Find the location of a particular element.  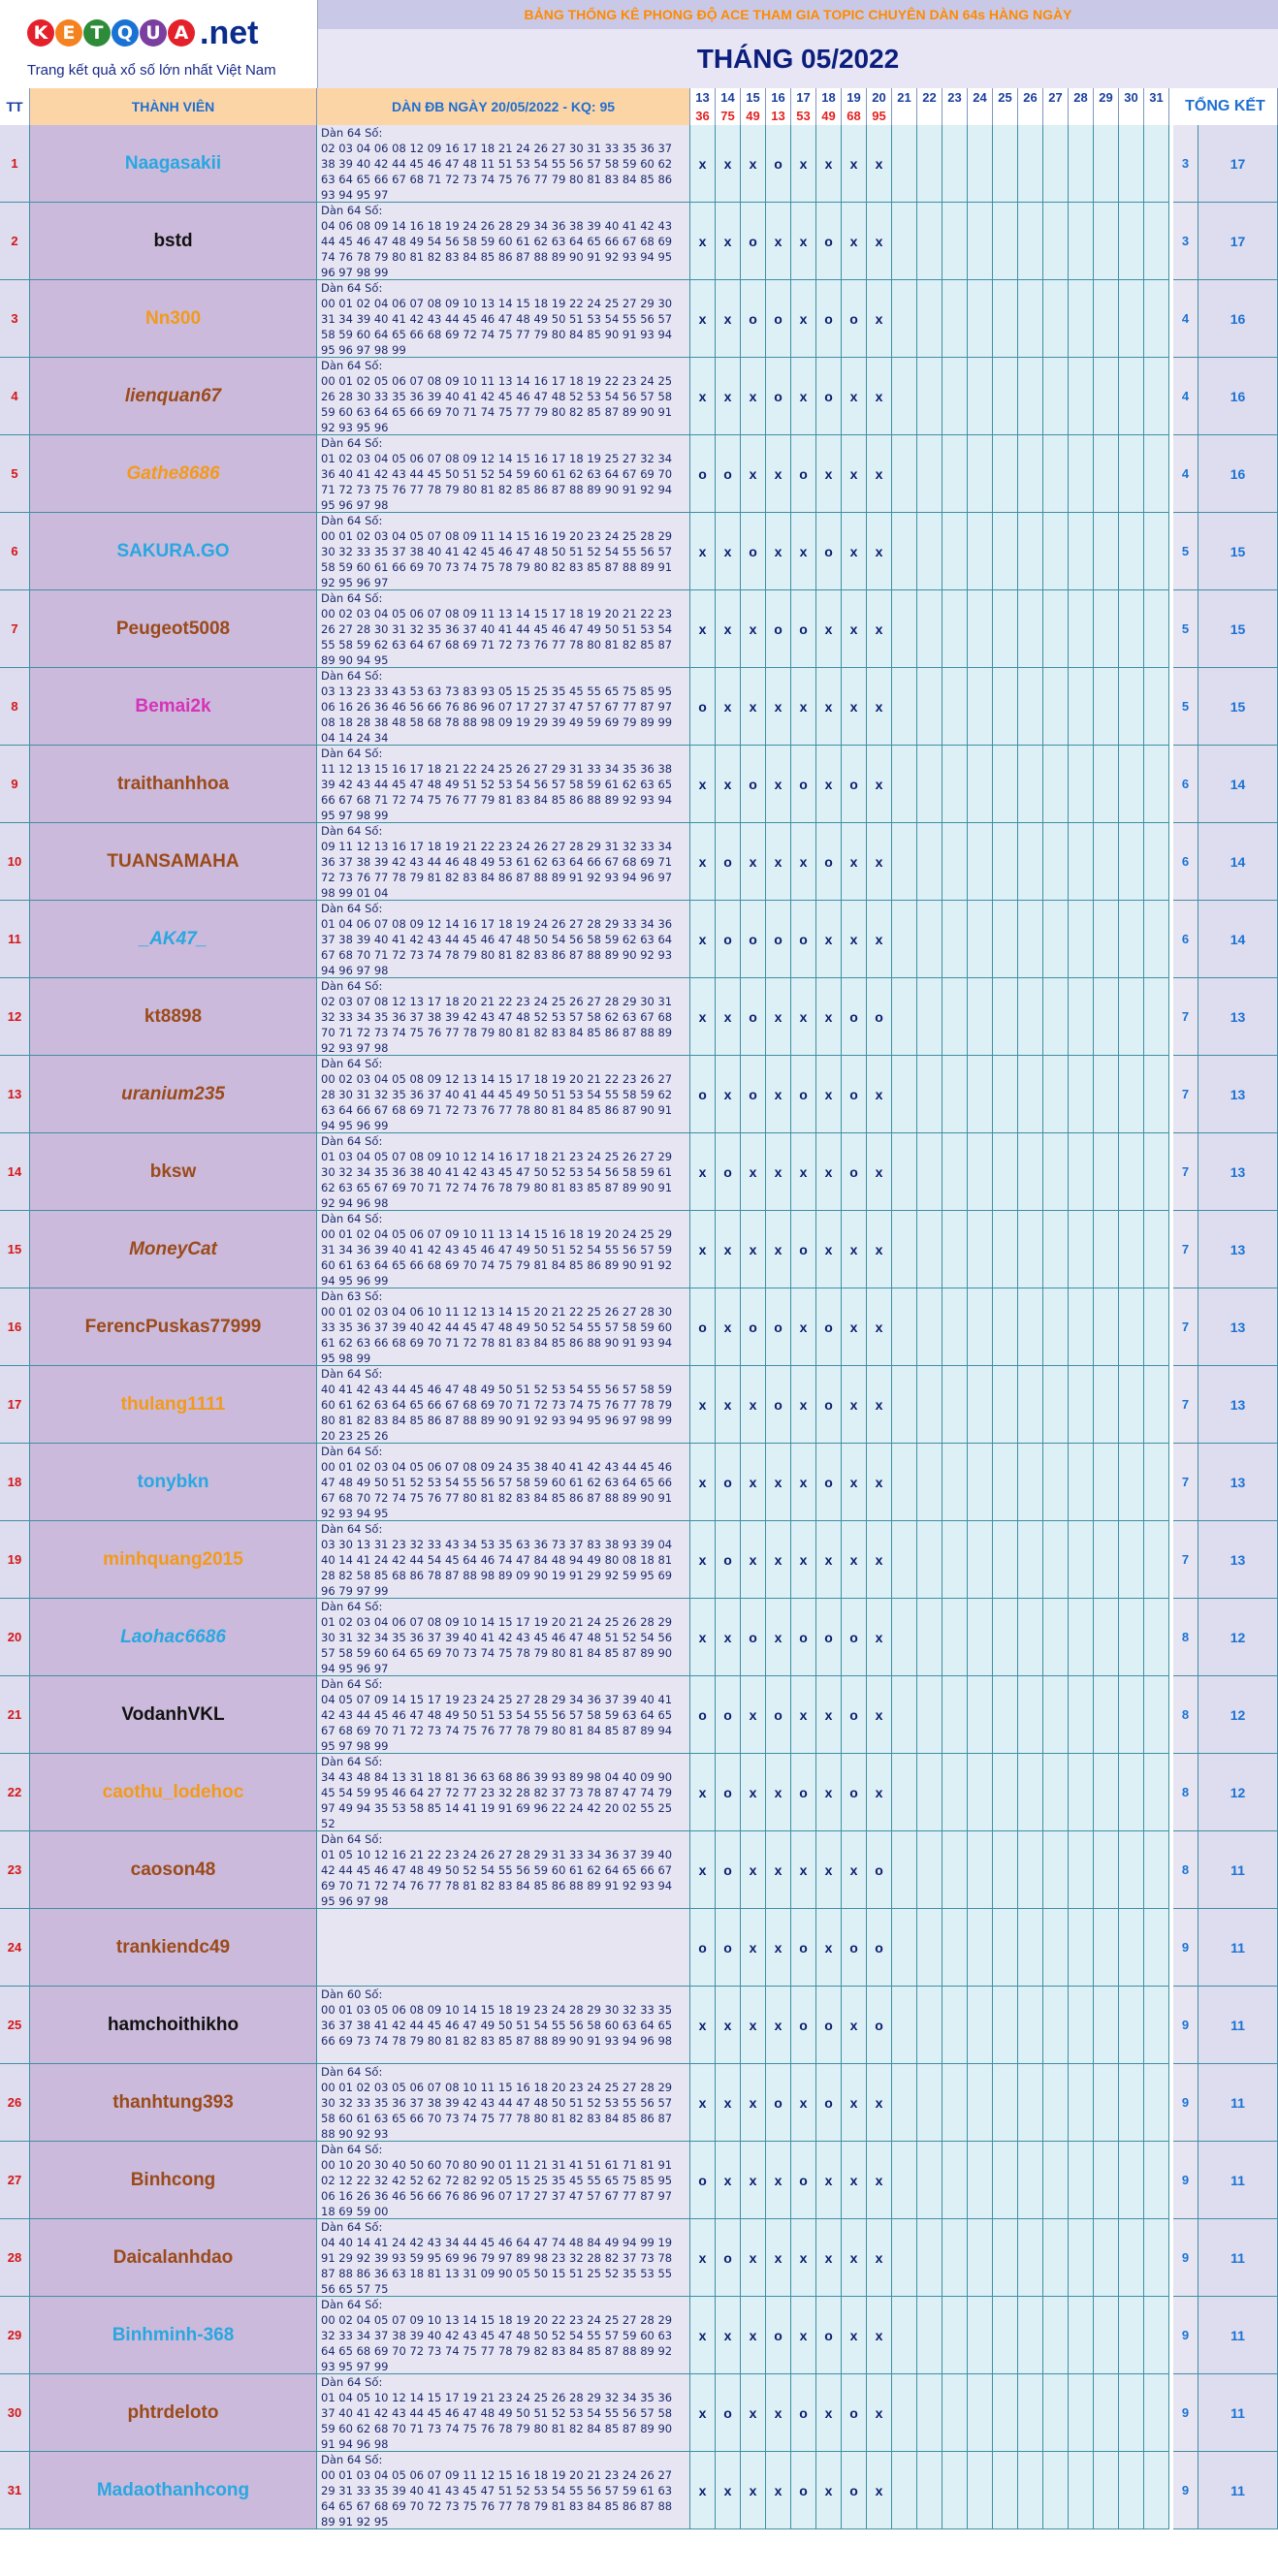

total-score: 16 is located at coordinates (1238, 396).